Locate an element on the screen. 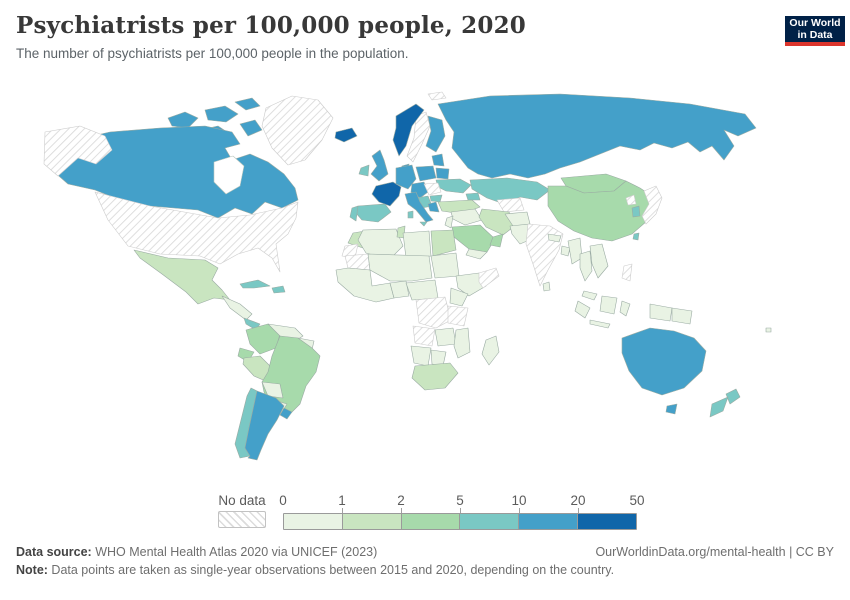 The image size is (850, 600). country-namibia is located at coordinates (421, 356).